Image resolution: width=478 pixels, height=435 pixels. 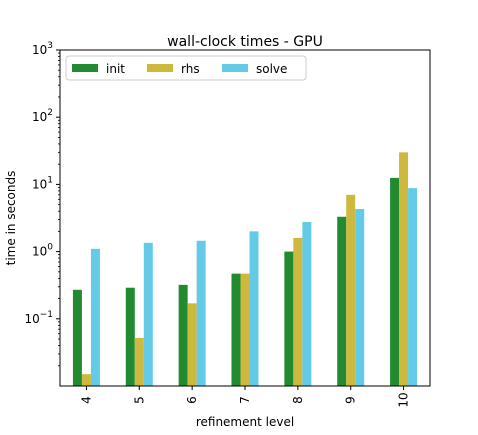 What do you see at coordinates (271, 69) in the screenshot?
I see `legend-label-solve: solve` at bounding box center [271, 69].